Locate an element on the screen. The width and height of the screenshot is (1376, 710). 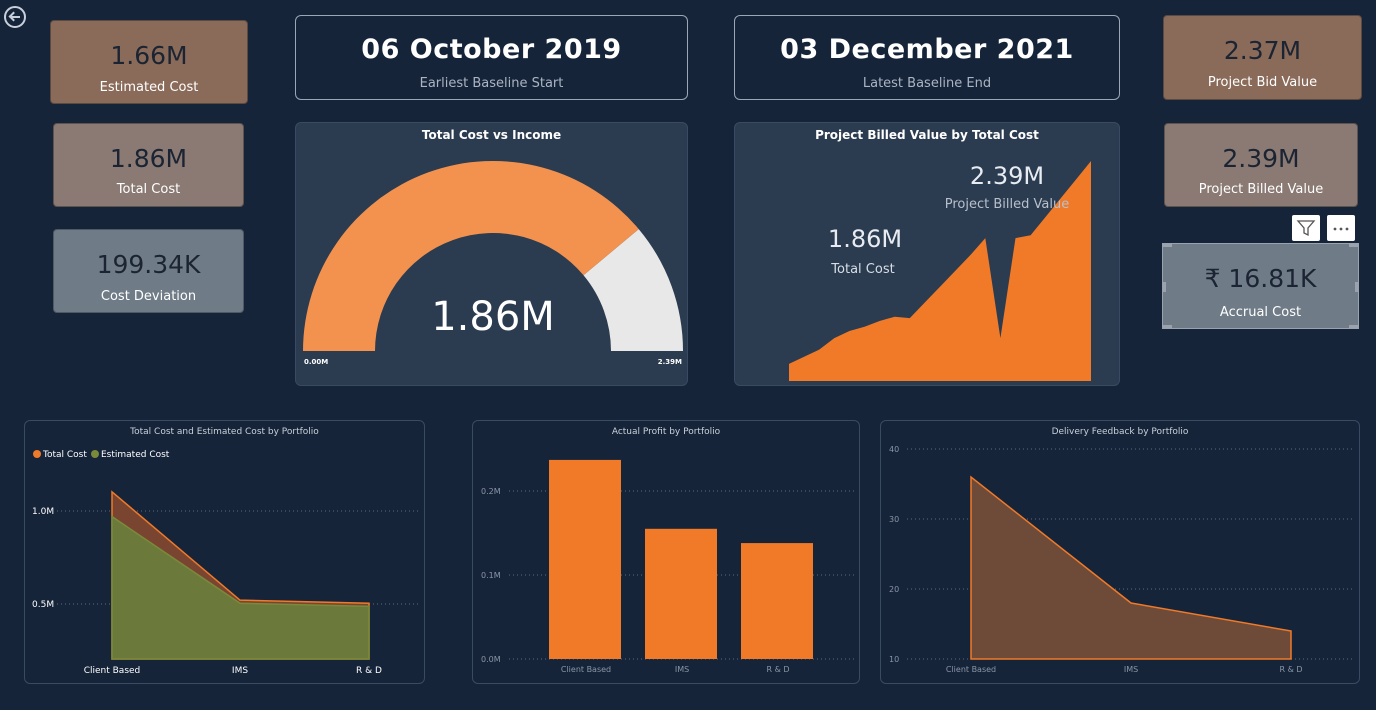
legend-total-cost: Total Cost is located at coordinates (64, 455).